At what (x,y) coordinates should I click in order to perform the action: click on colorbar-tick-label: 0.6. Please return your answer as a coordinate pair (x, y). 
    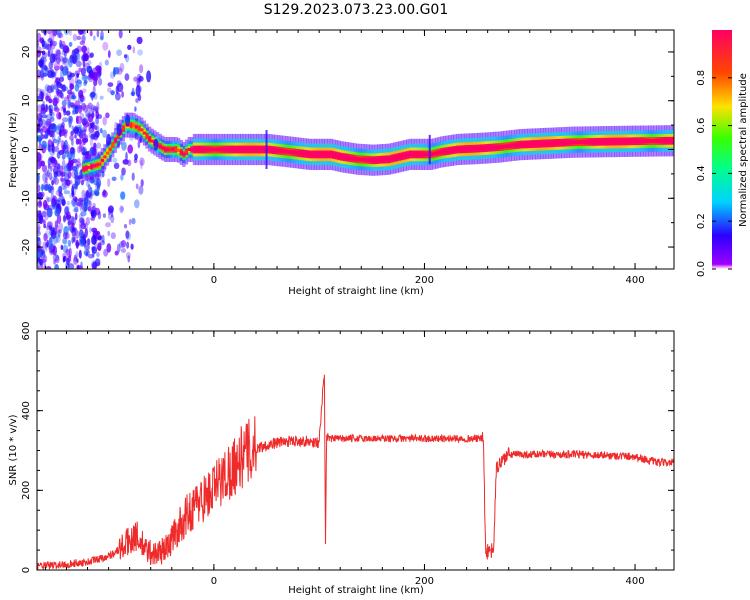
    Looking at the image, I should click on (701, 126).